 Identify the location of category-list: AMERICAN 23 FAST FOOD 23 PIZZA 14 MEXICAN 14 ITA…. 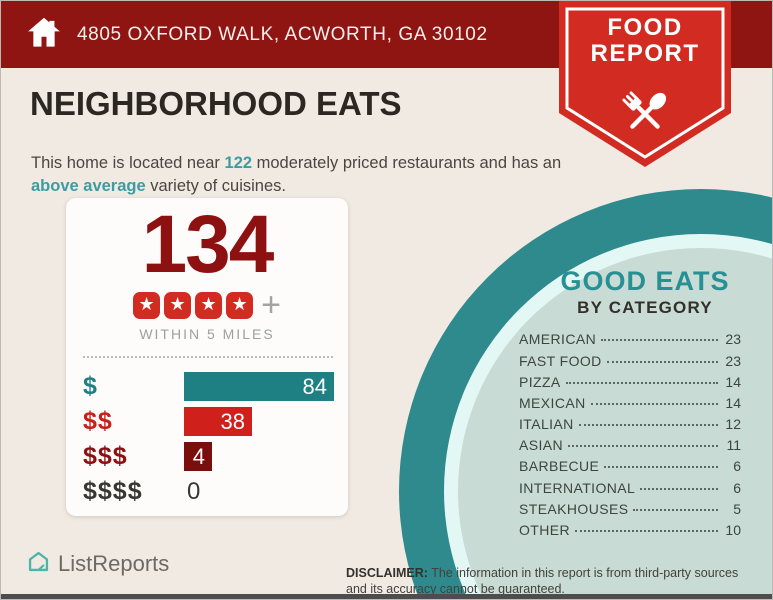
(630, 437).